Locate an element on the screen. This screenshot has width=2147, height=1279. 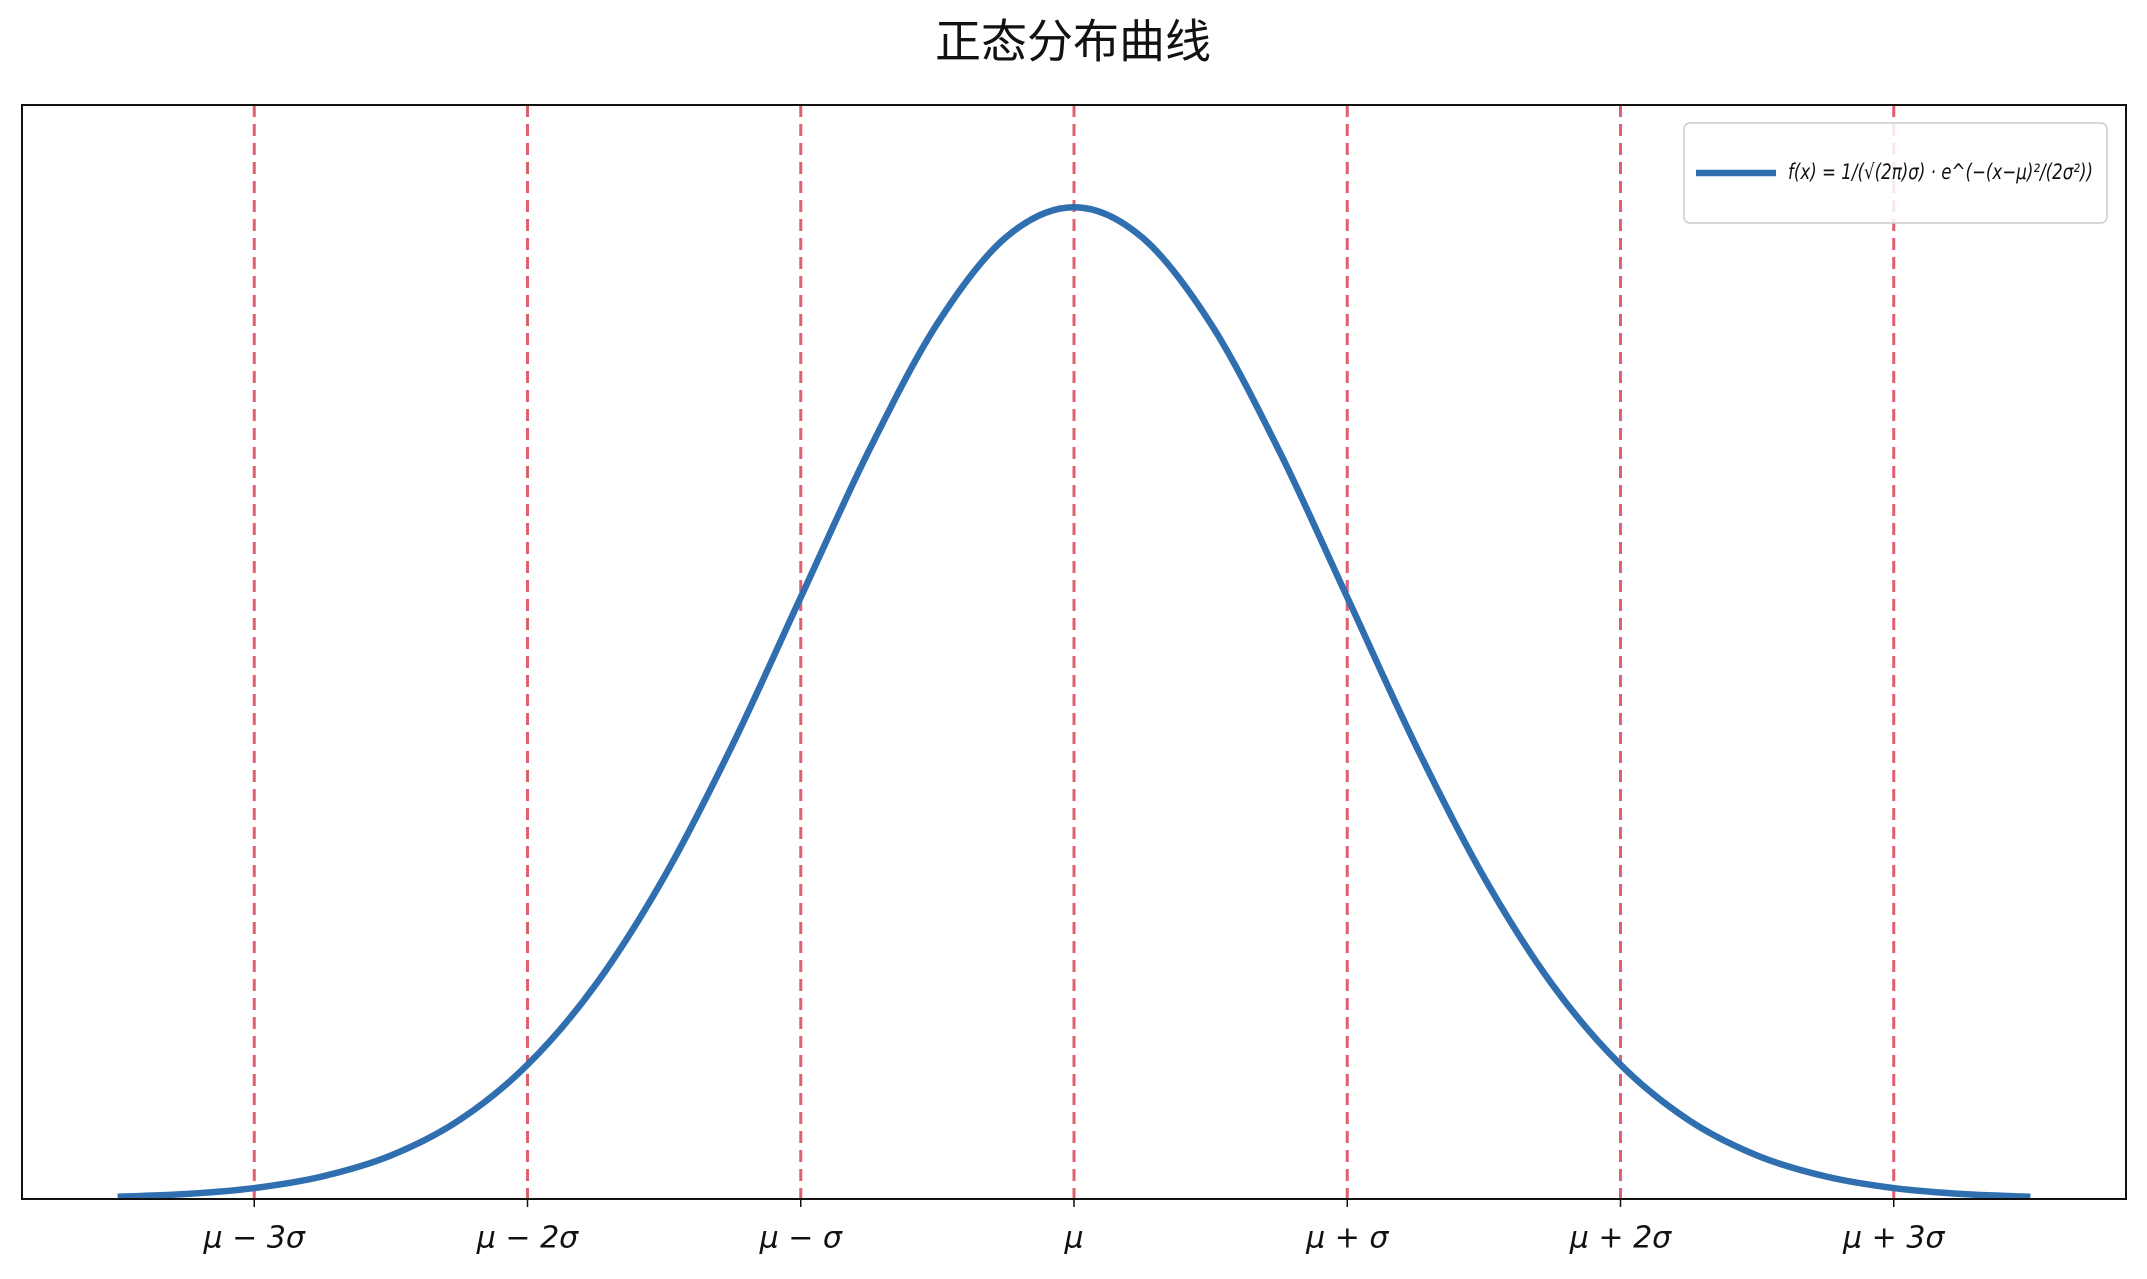
legend-box is located at coordinates (1895, 173).